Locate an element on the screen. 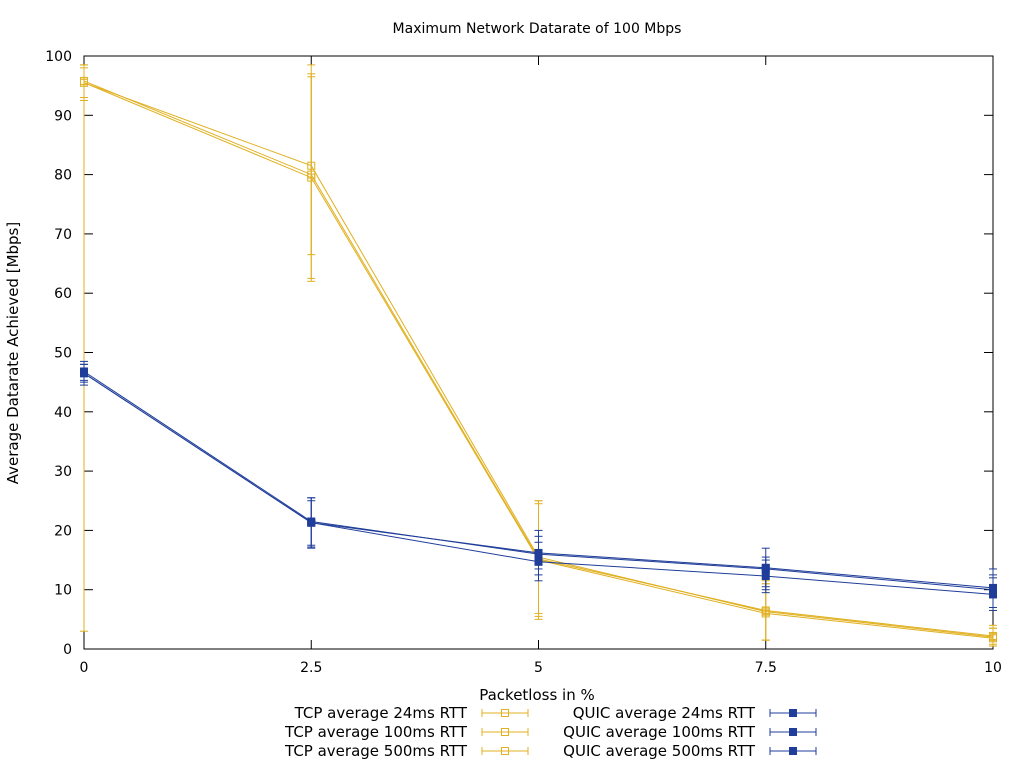 The width and height of the screenshot is (1024, 768). y-tick-label: 0 is located at coordinates (67, 650).